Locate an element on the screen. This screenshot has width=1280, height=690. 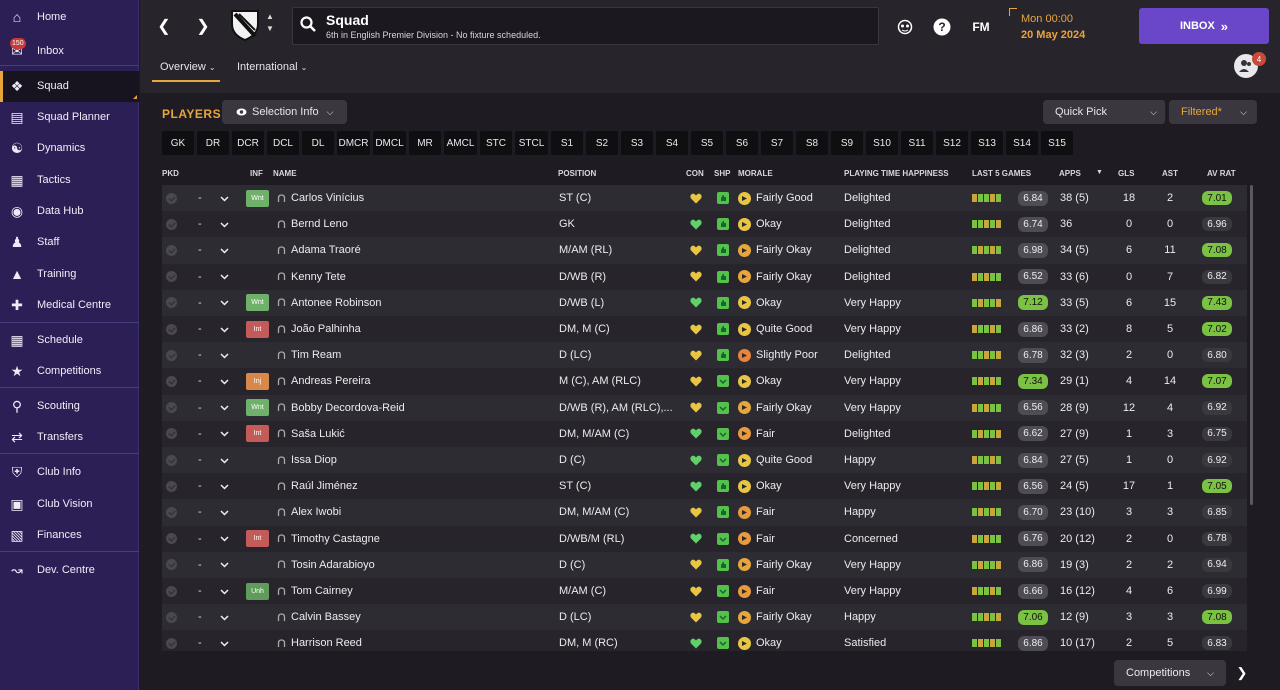
sidebar-item-club-vision: ▣ Club Vision is located at coordinates (69, 504).